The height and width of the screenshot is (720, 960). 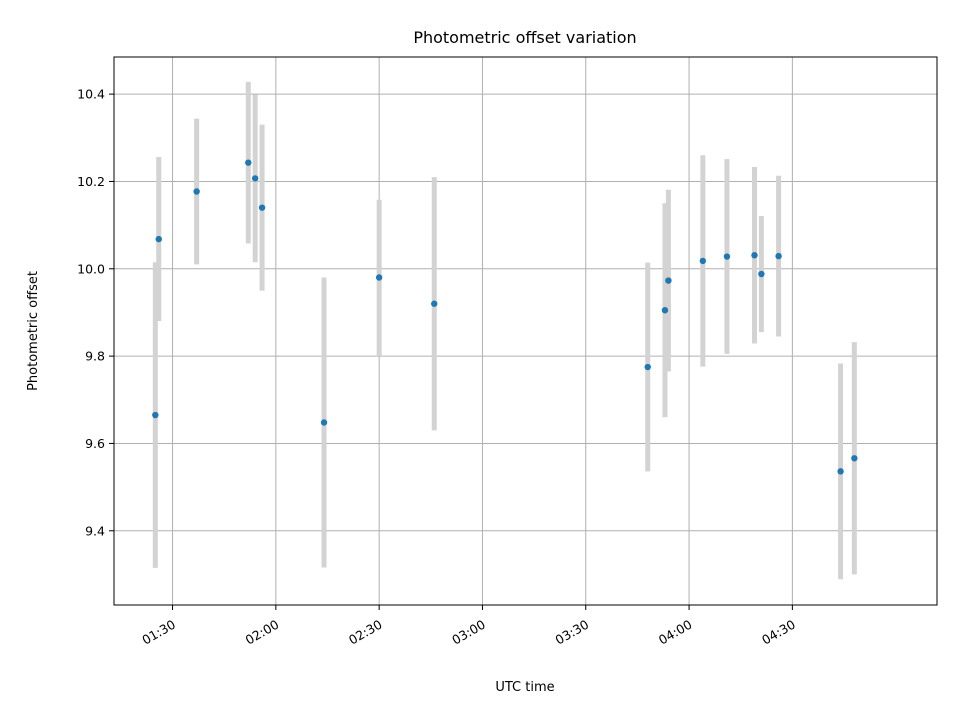 I want to click on x-tick-label: 02:30, so click(x=365, y=632).